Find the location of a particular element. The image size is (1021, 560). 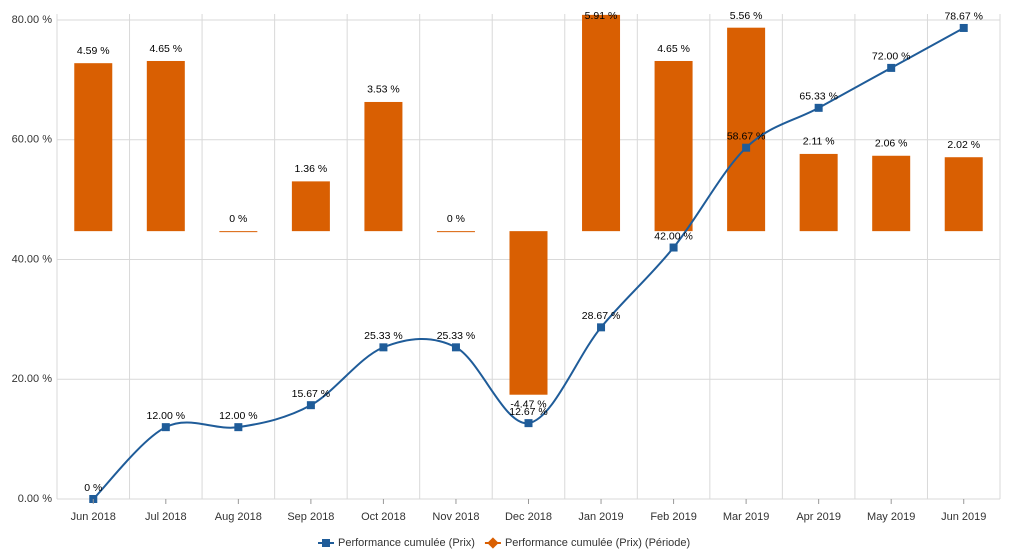

line-value-label: 72.00 % is located at coordinates (891, 57).